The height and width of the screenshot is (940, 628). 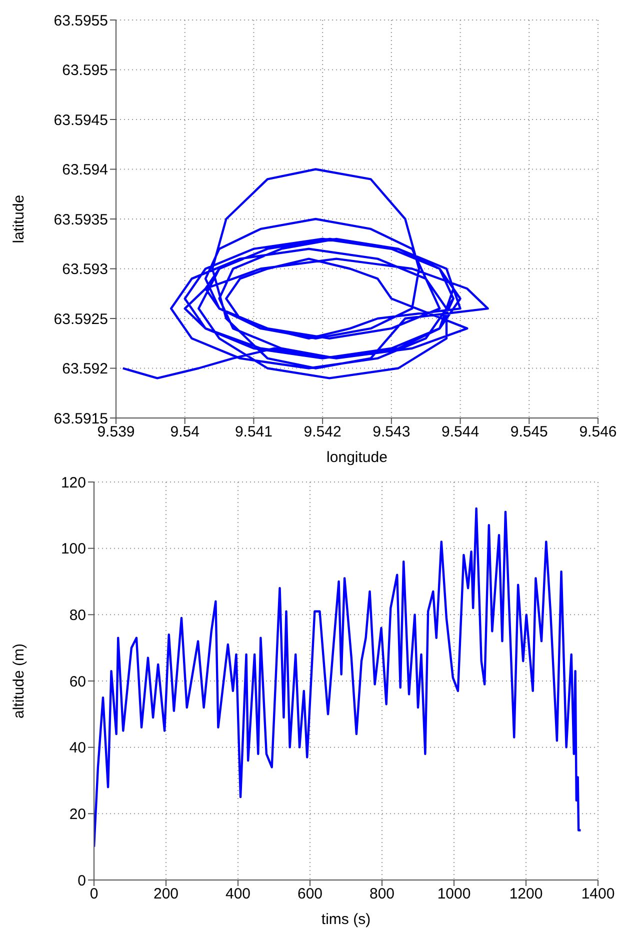 What do you see at coordinates (391, 432) in the screenshot?
I see `x-tick-label: 9.543` at bounding box center [391, 432].